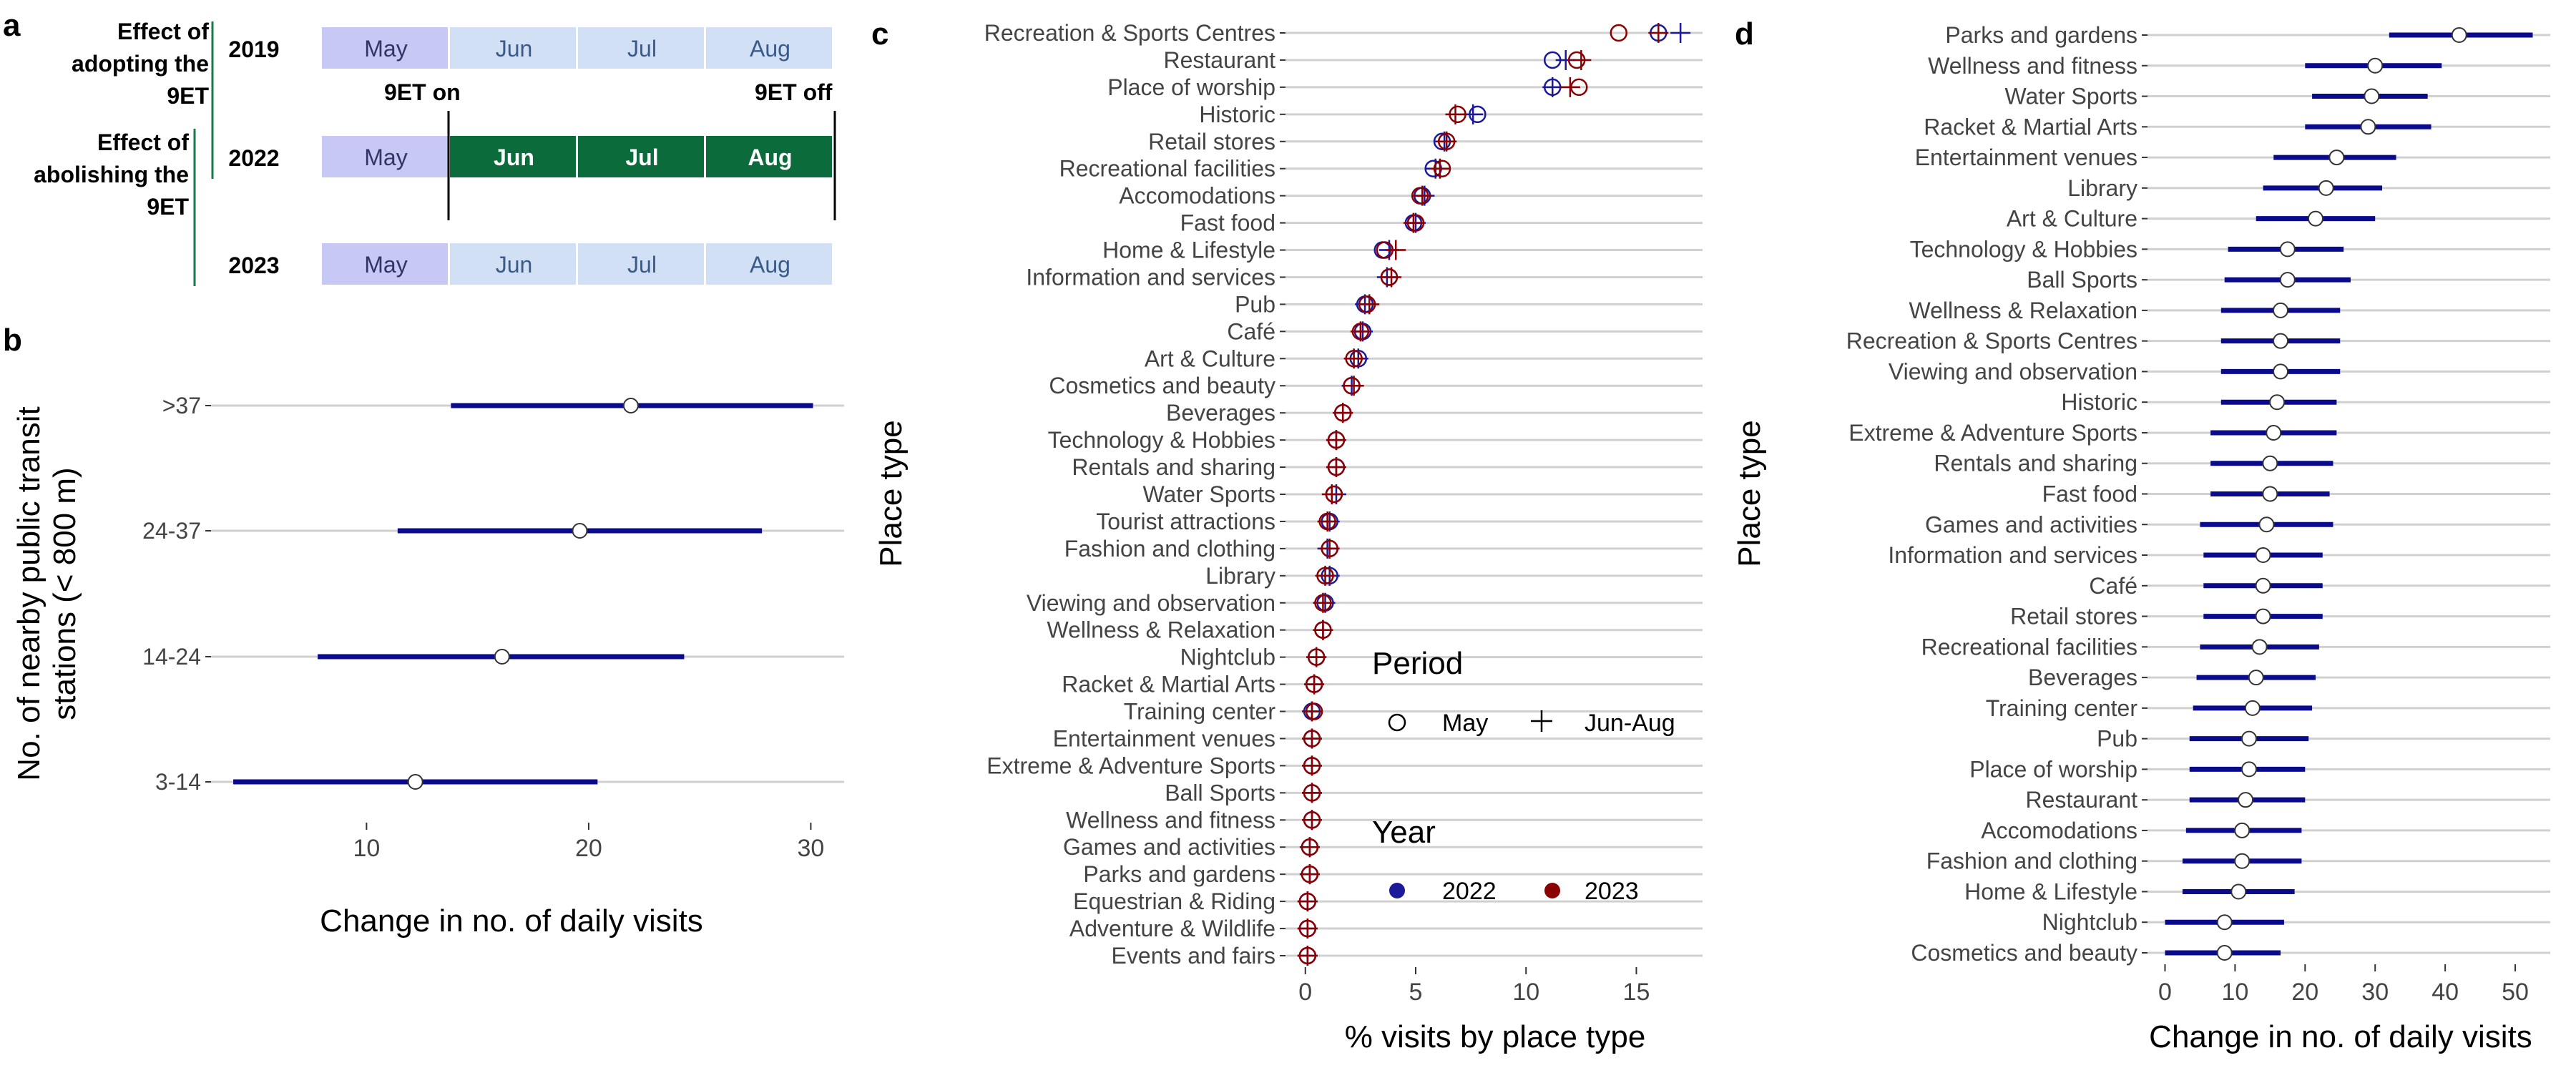  I want to click on y-tick-label: Rentals and sharing, so click(1173, 467).